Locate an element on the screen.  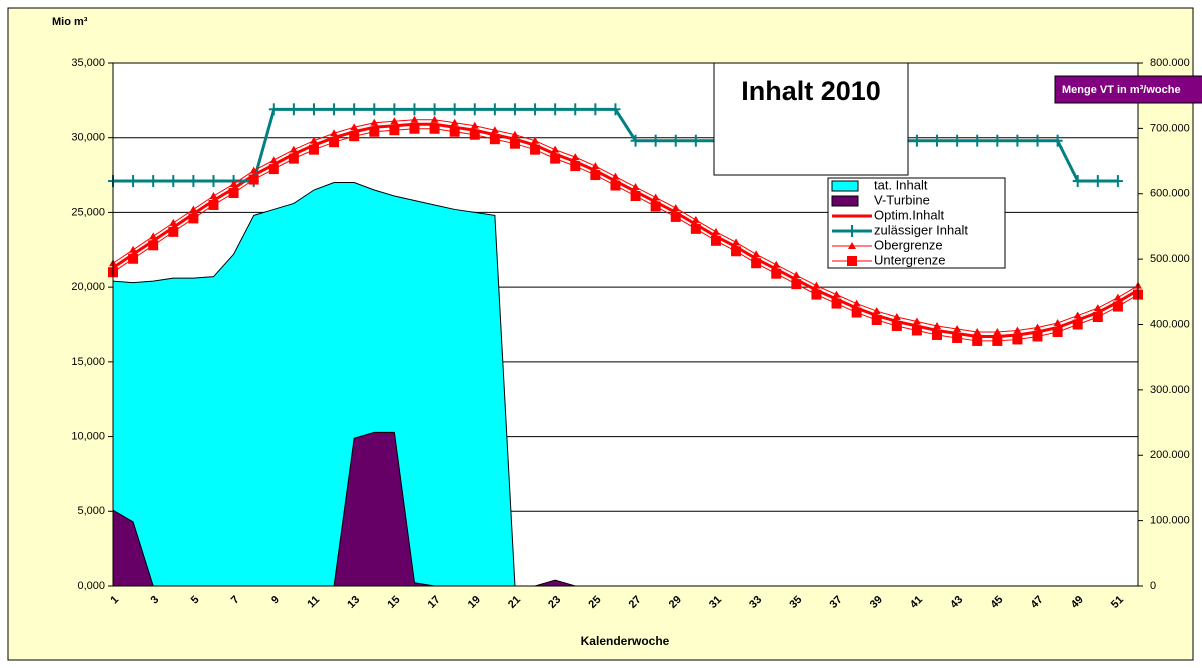
legend-label: Untergrenze is located at coordinates (910, 259).